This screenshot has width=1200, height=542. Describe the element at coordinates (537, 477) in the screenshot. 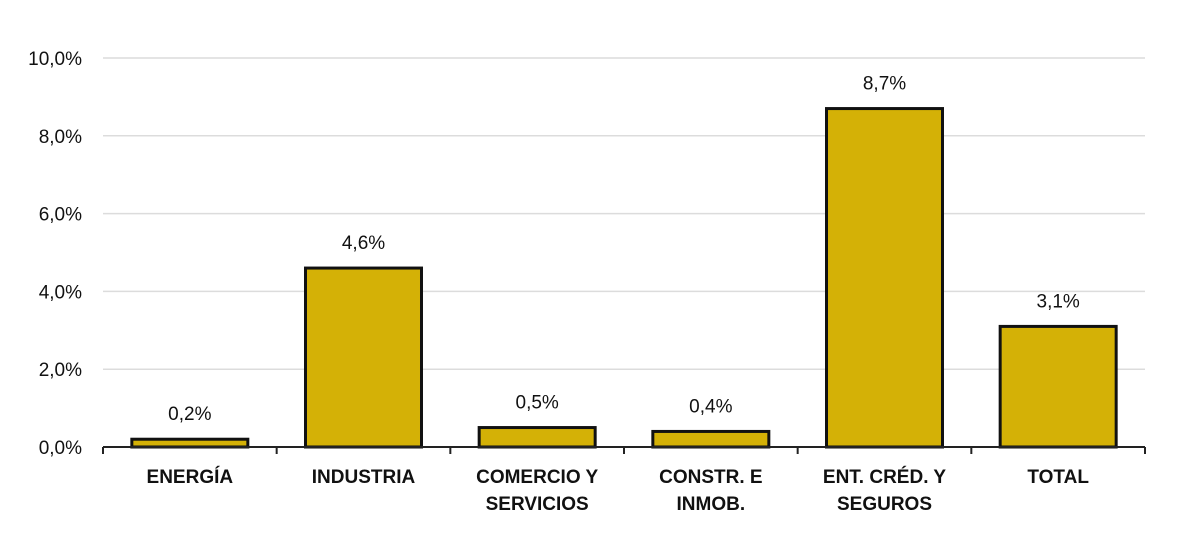

I see `x-category-label: COMERCIO Y` at that location.